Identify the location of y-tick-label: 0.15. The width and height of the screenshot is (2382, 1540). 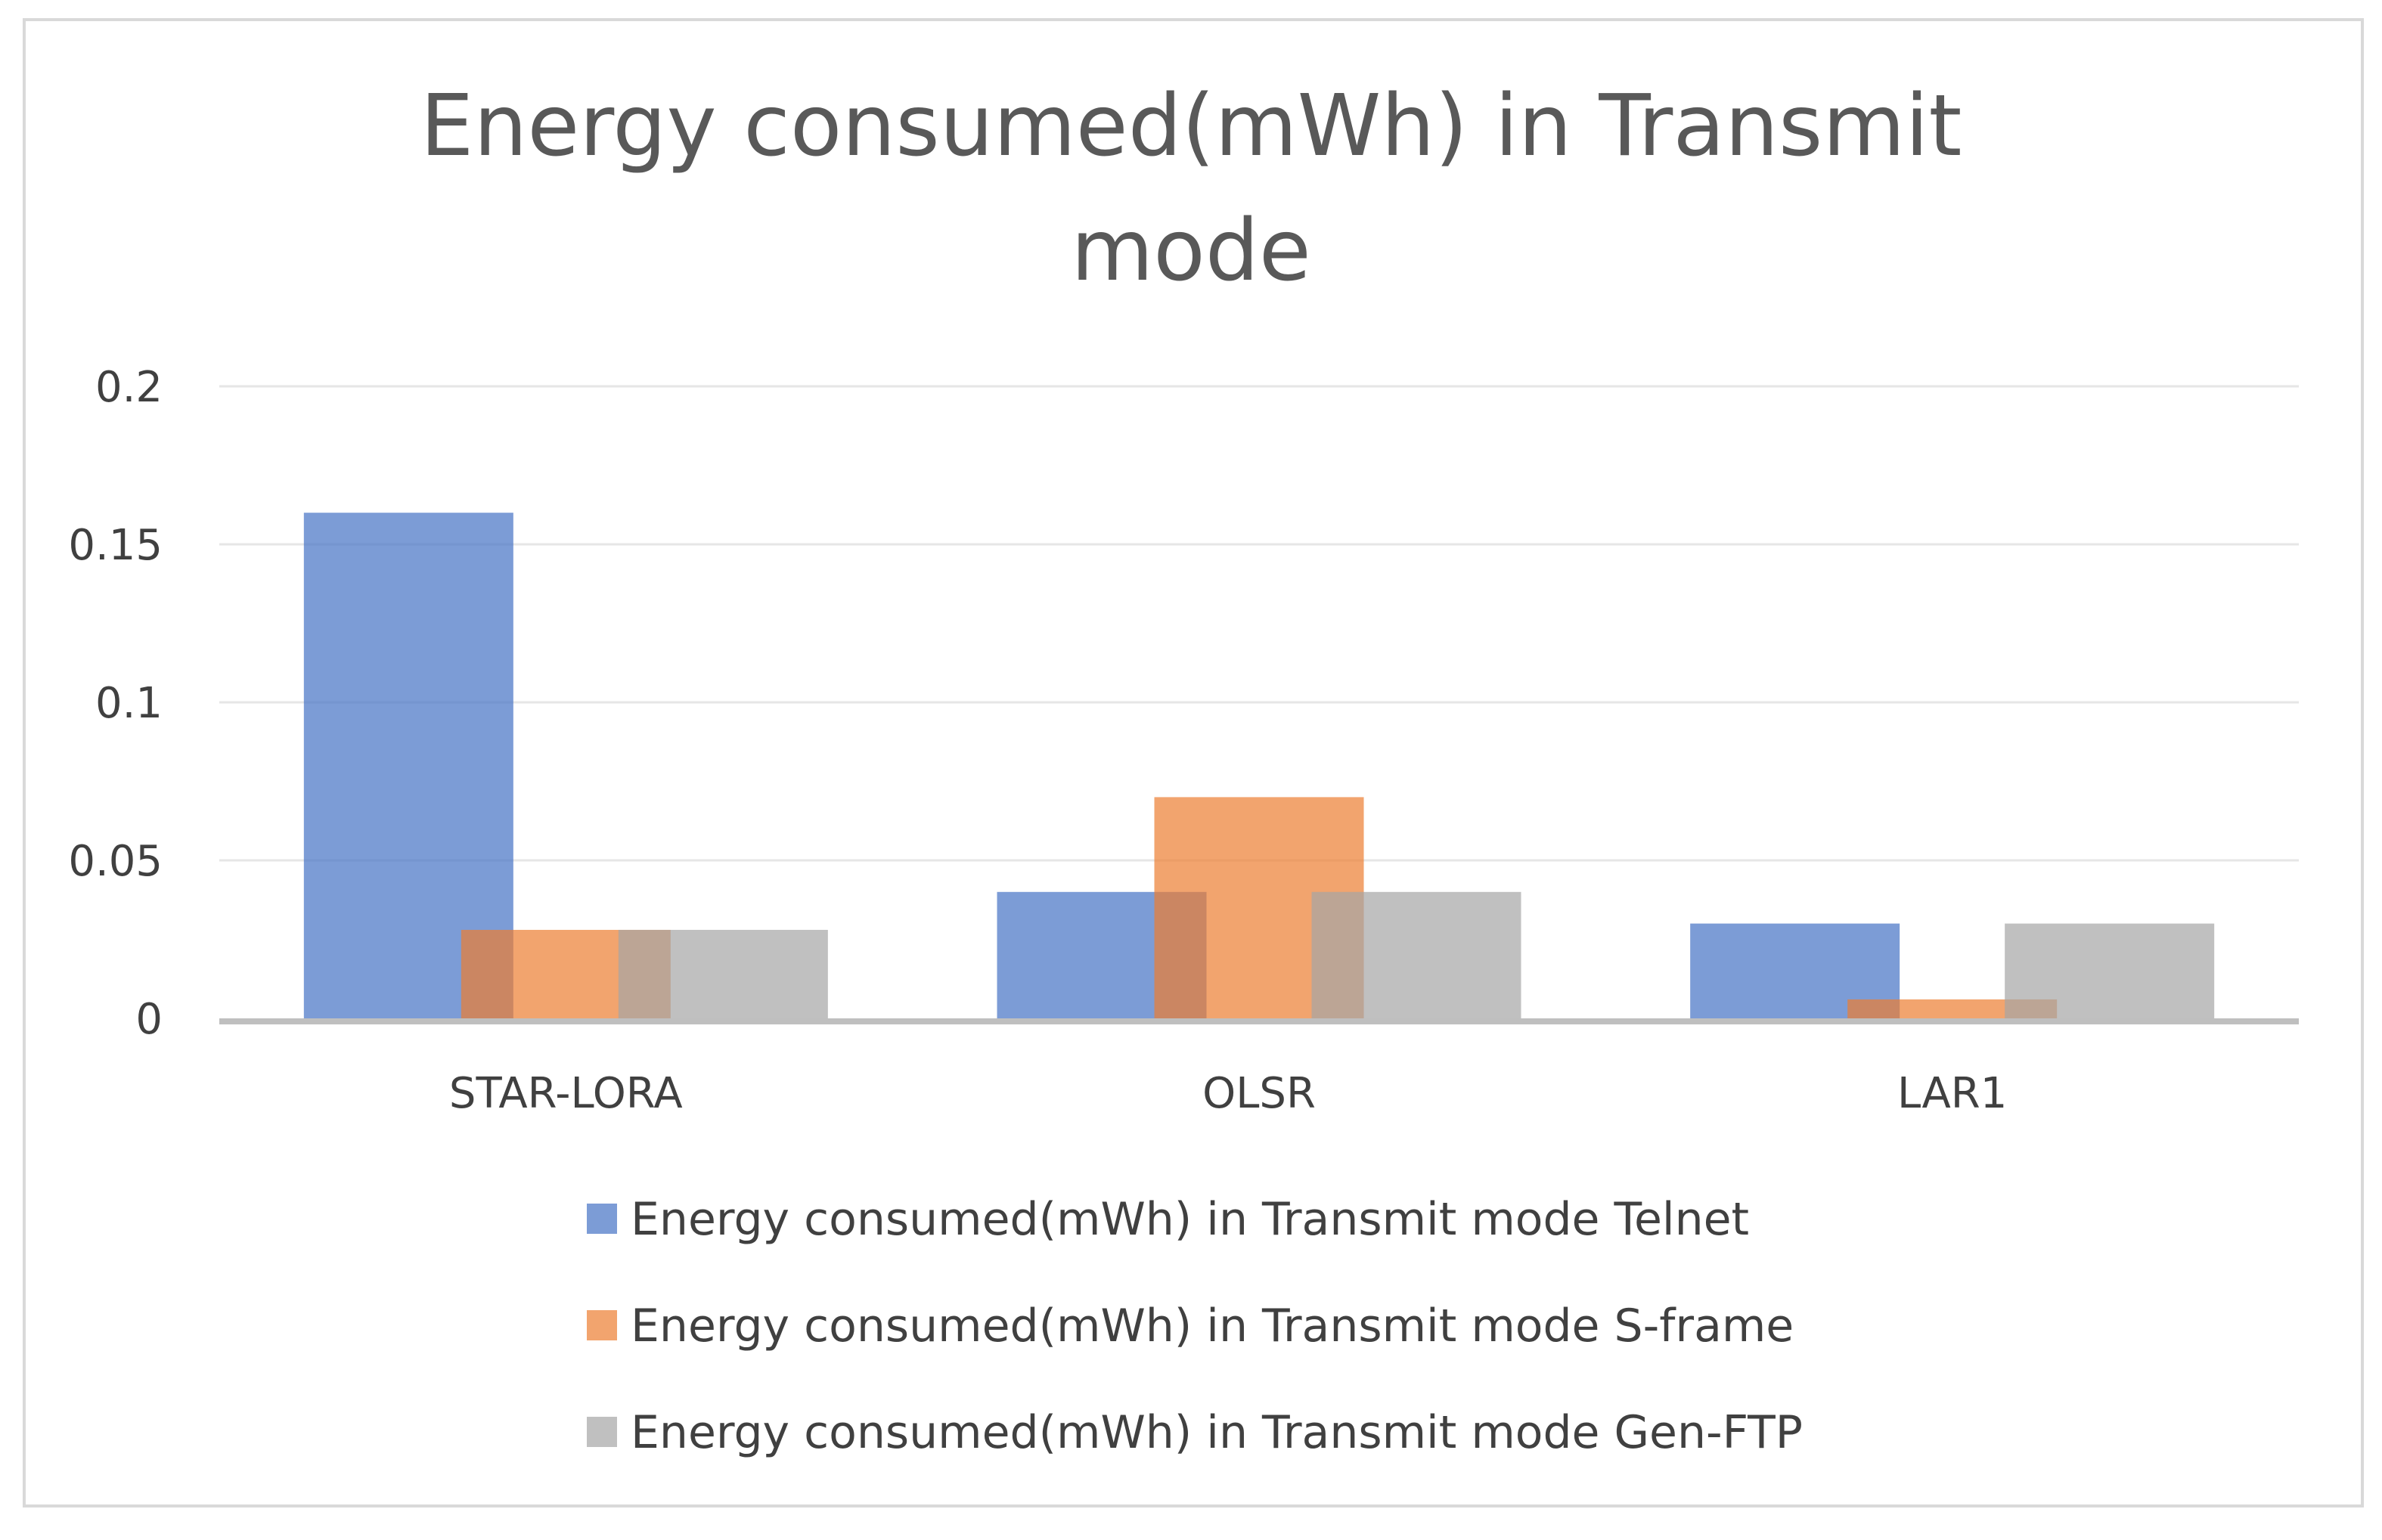
(116, 545).